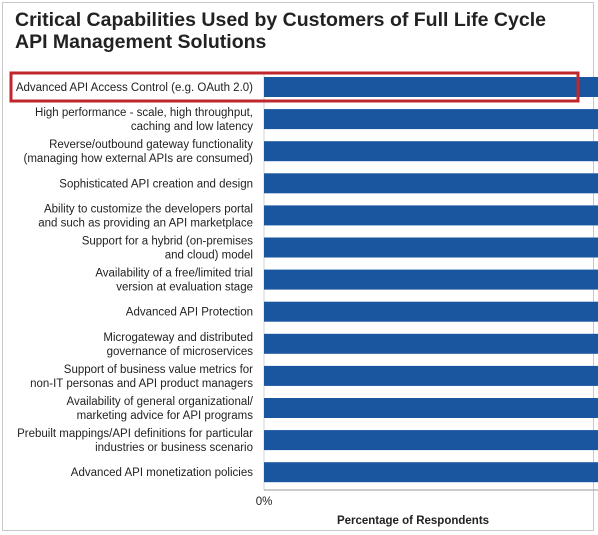 Image resolution: width=598 pixels, height=535 pixels. I want to click on category-label-line: Availability of general organizational/, so click(160, 402).